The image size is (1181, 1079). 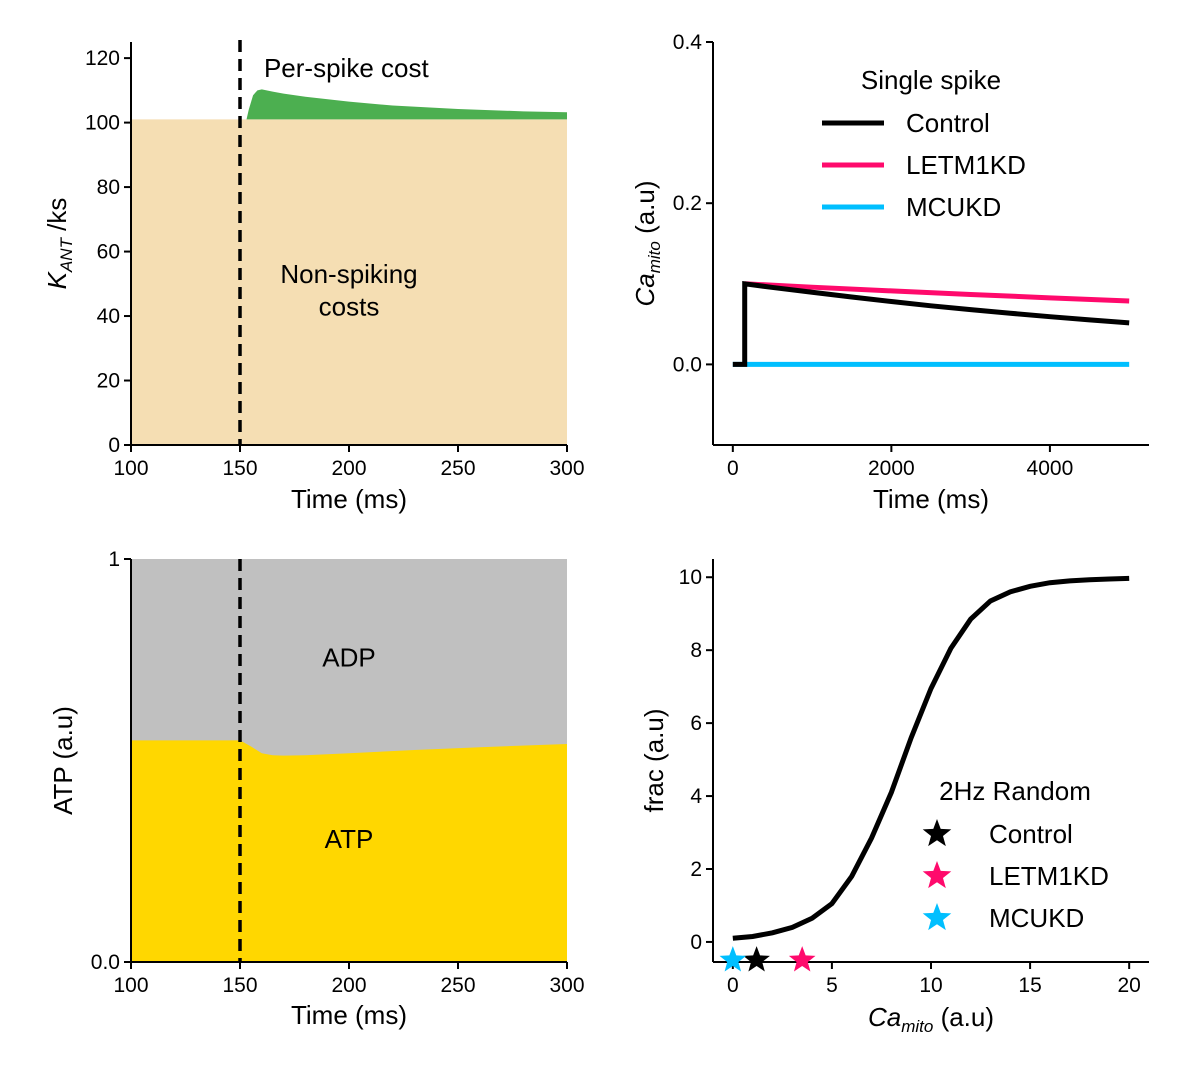 I want to click on annotation-2: costs, so click(x=349, y=306).